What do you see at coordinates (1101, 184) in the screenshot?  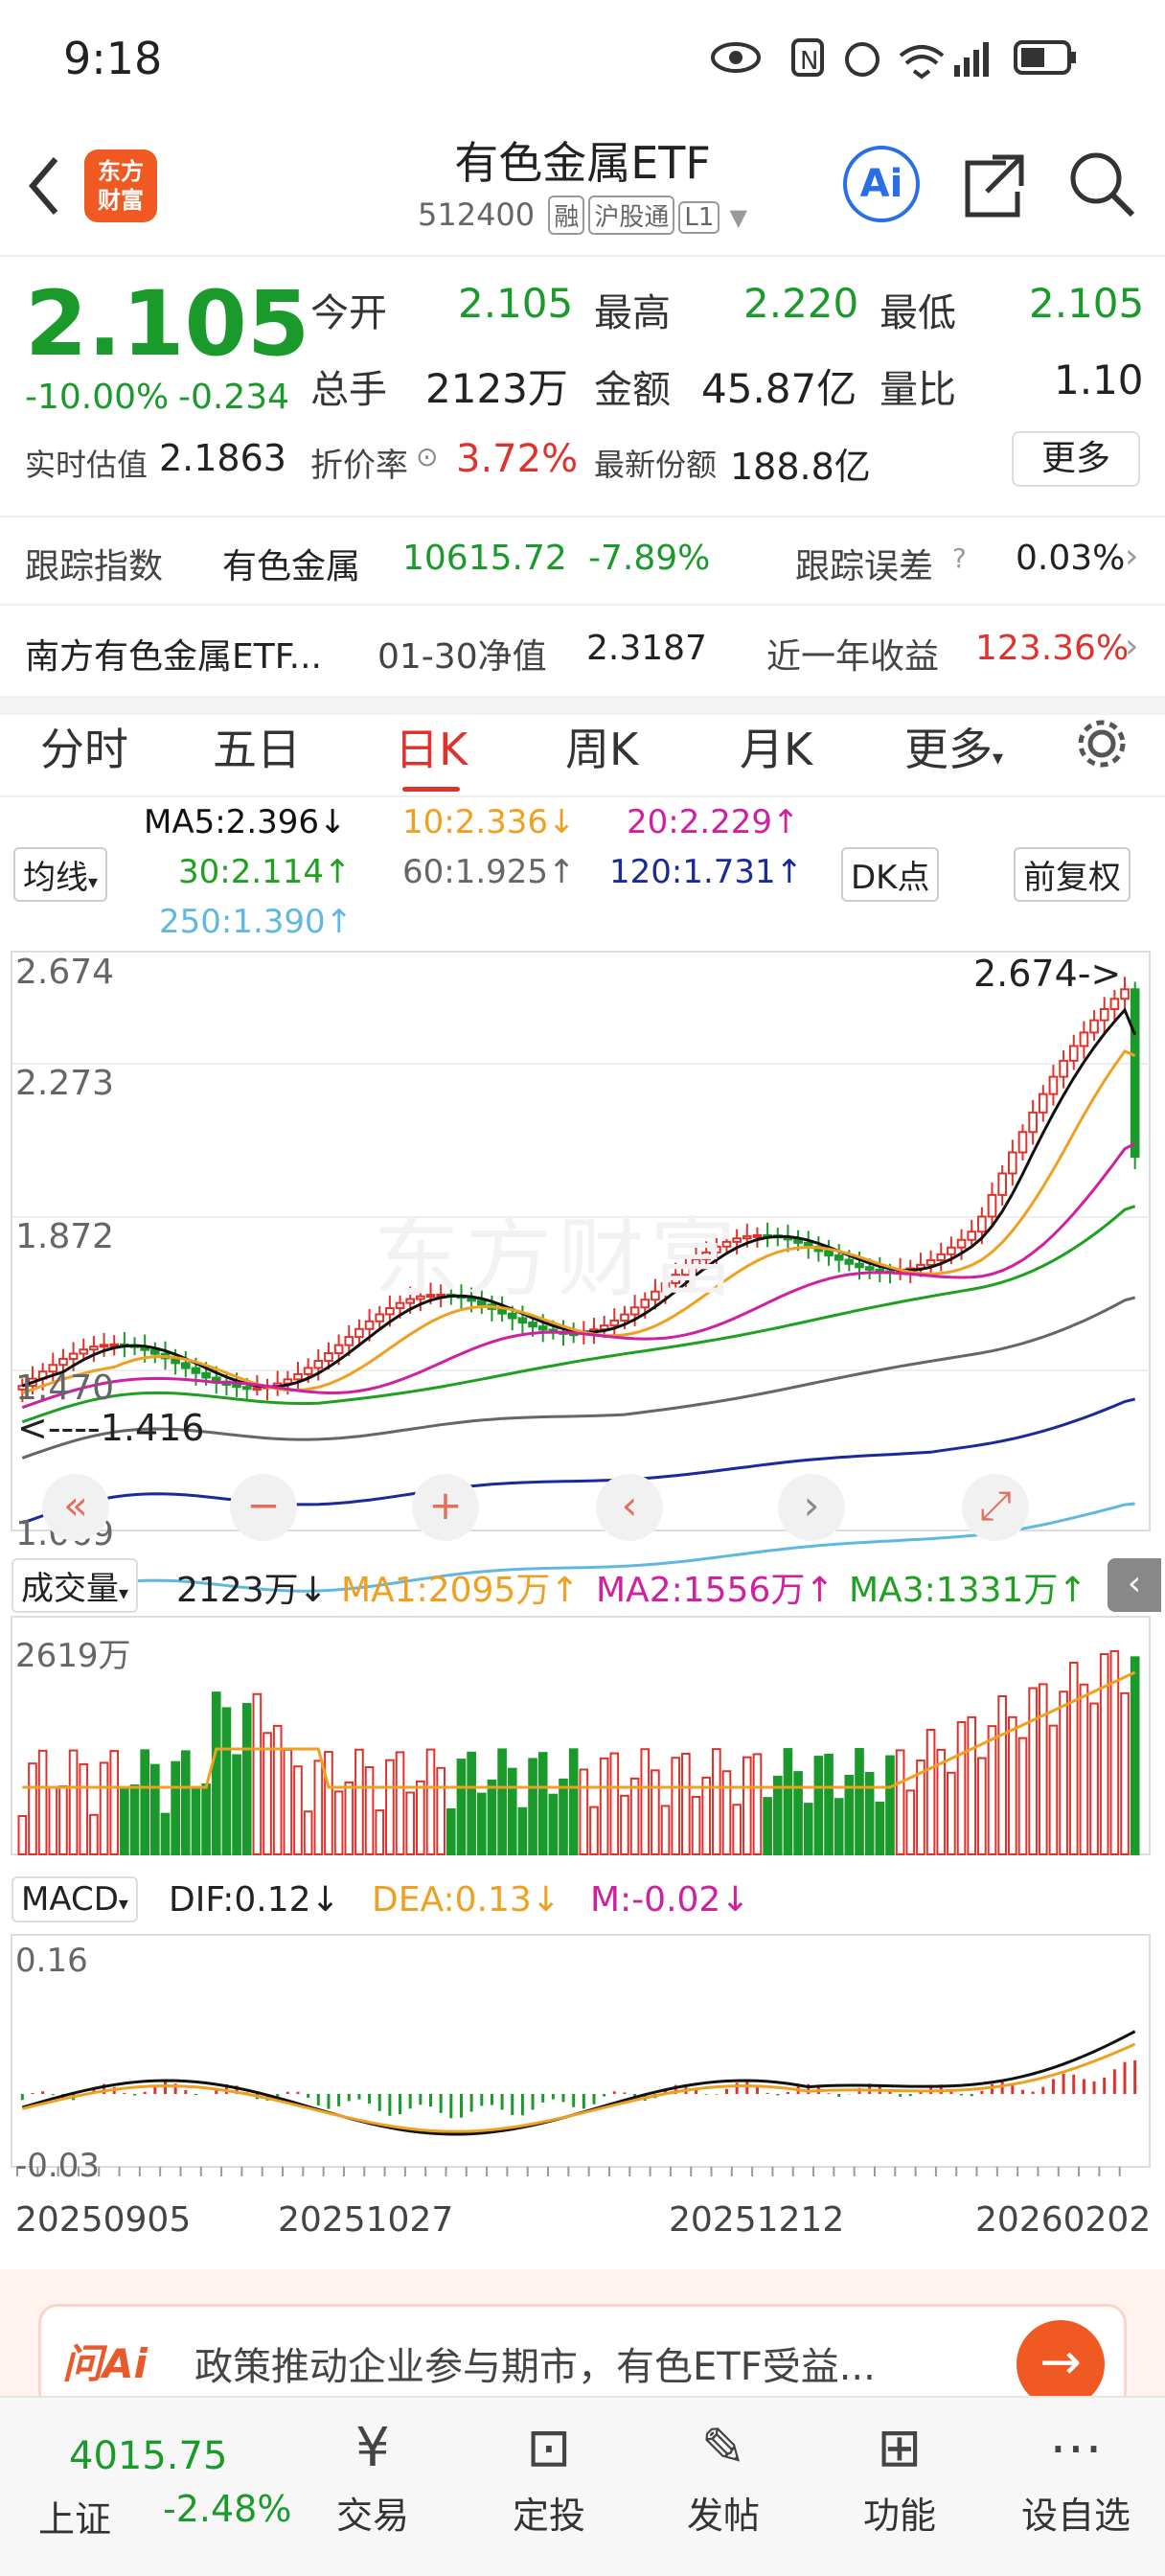 I see `search-icon` at bounding box center [1101, 184].